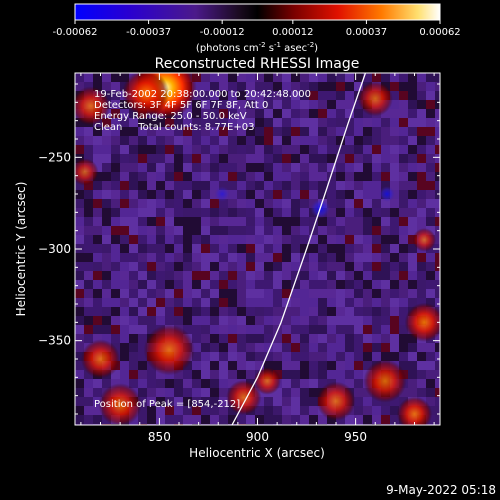  Describe the element at coordinates (54, 157) in the screenshot. I see `y-tick-label: −250` at that location.